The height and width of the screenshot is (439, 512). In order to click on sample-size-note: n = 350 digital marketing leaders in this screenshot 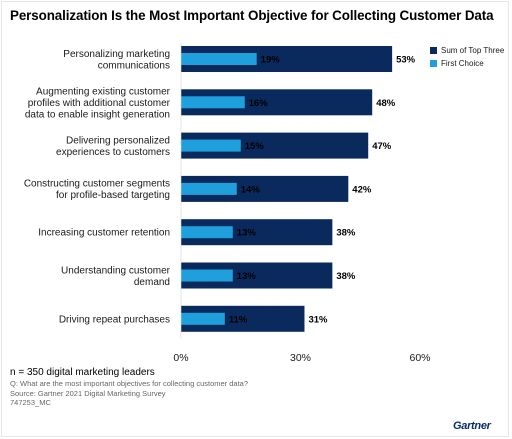, I will do `click(82, 372)`.